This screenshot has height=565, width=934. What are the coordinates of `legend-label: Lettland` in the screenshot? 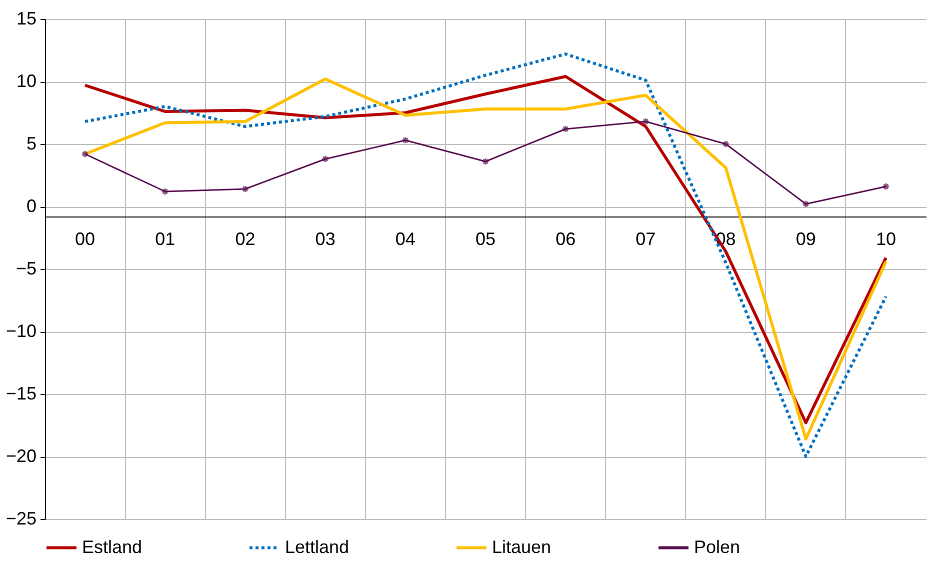 It's located at (317, 546).